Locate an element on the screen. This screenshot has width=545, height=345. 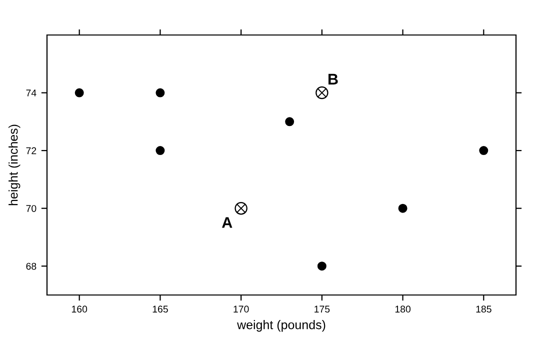
y-tick-label: 68 is located at coordinates (31, 266).